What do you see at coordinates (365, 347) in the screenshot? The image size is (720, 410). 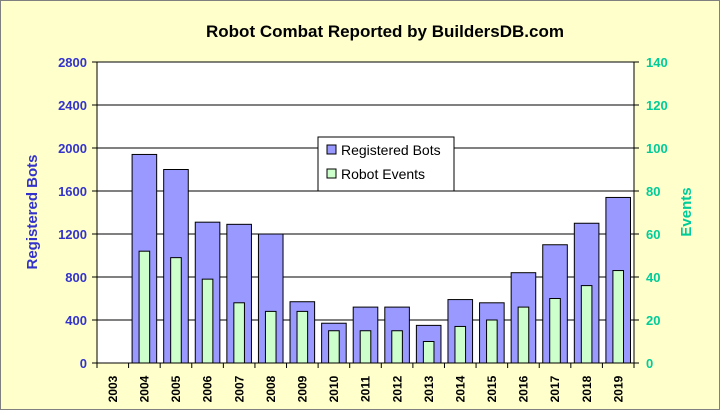 I see `bar-robot-events-2011` at bounding box center [365, 347].